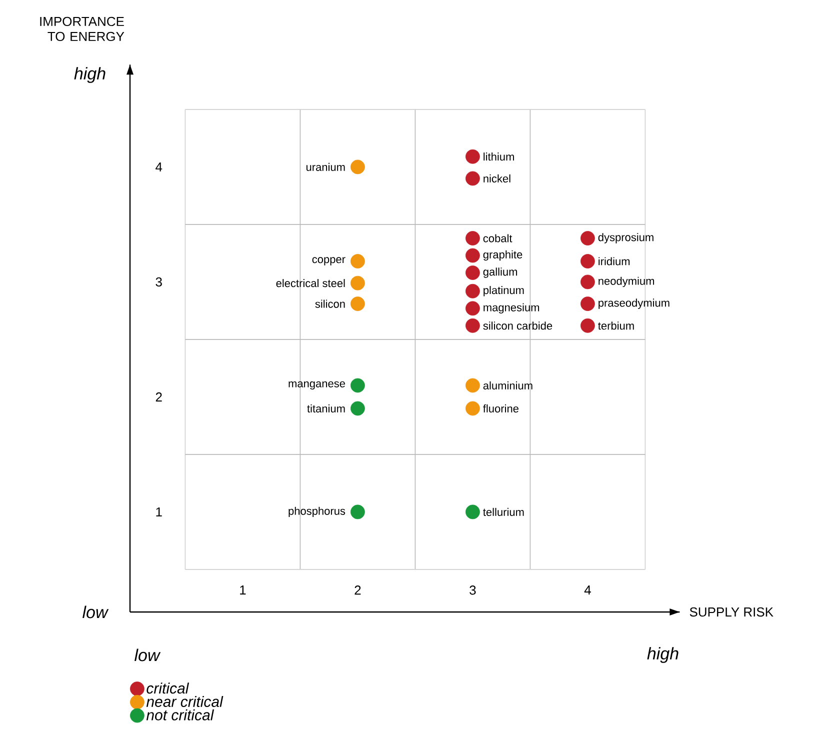  What do you see at coordinates (616, 326) in the screenshot?
I see `annotation: terbium` at bounding box center [616, 326].